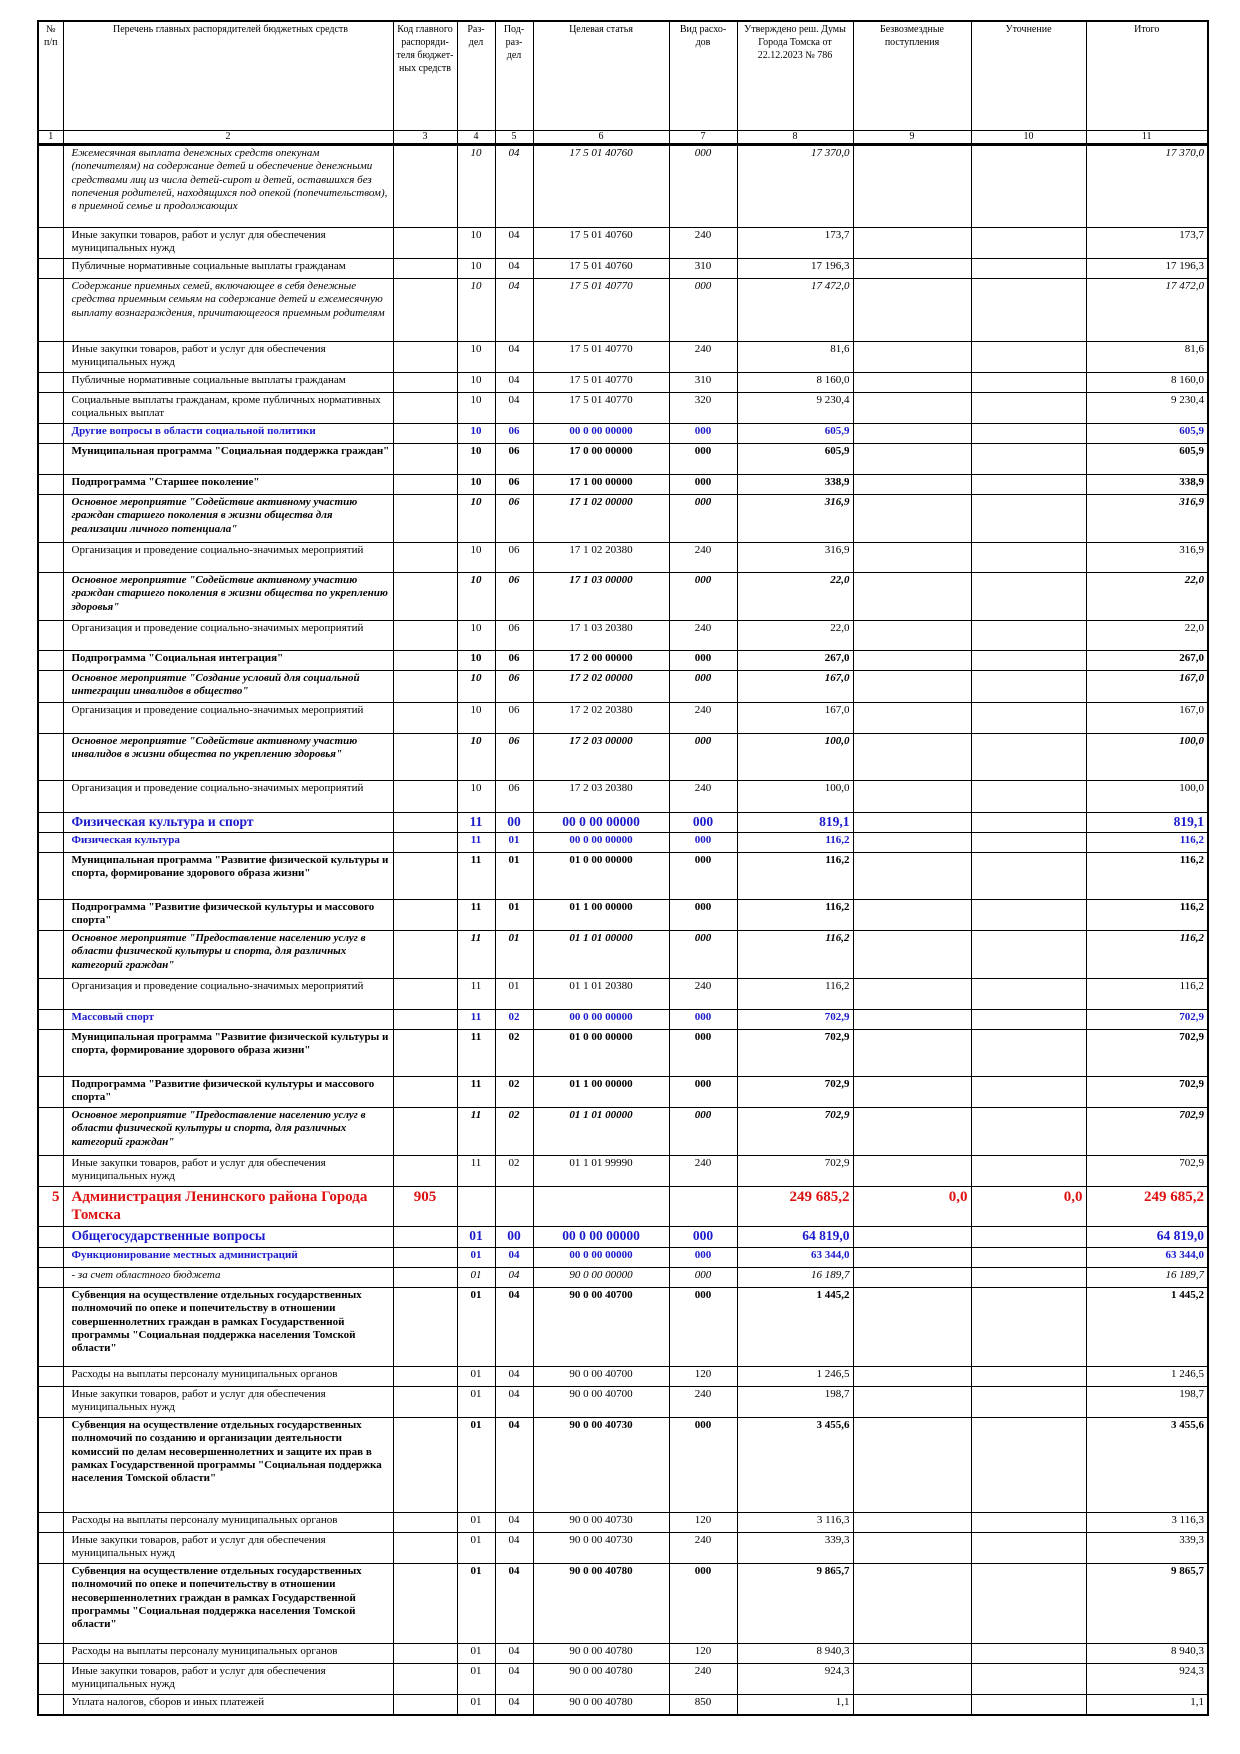 This screenshot has width=1240, height=1754. I want to click on table-cell: 17 472,0, so click(795, 309).